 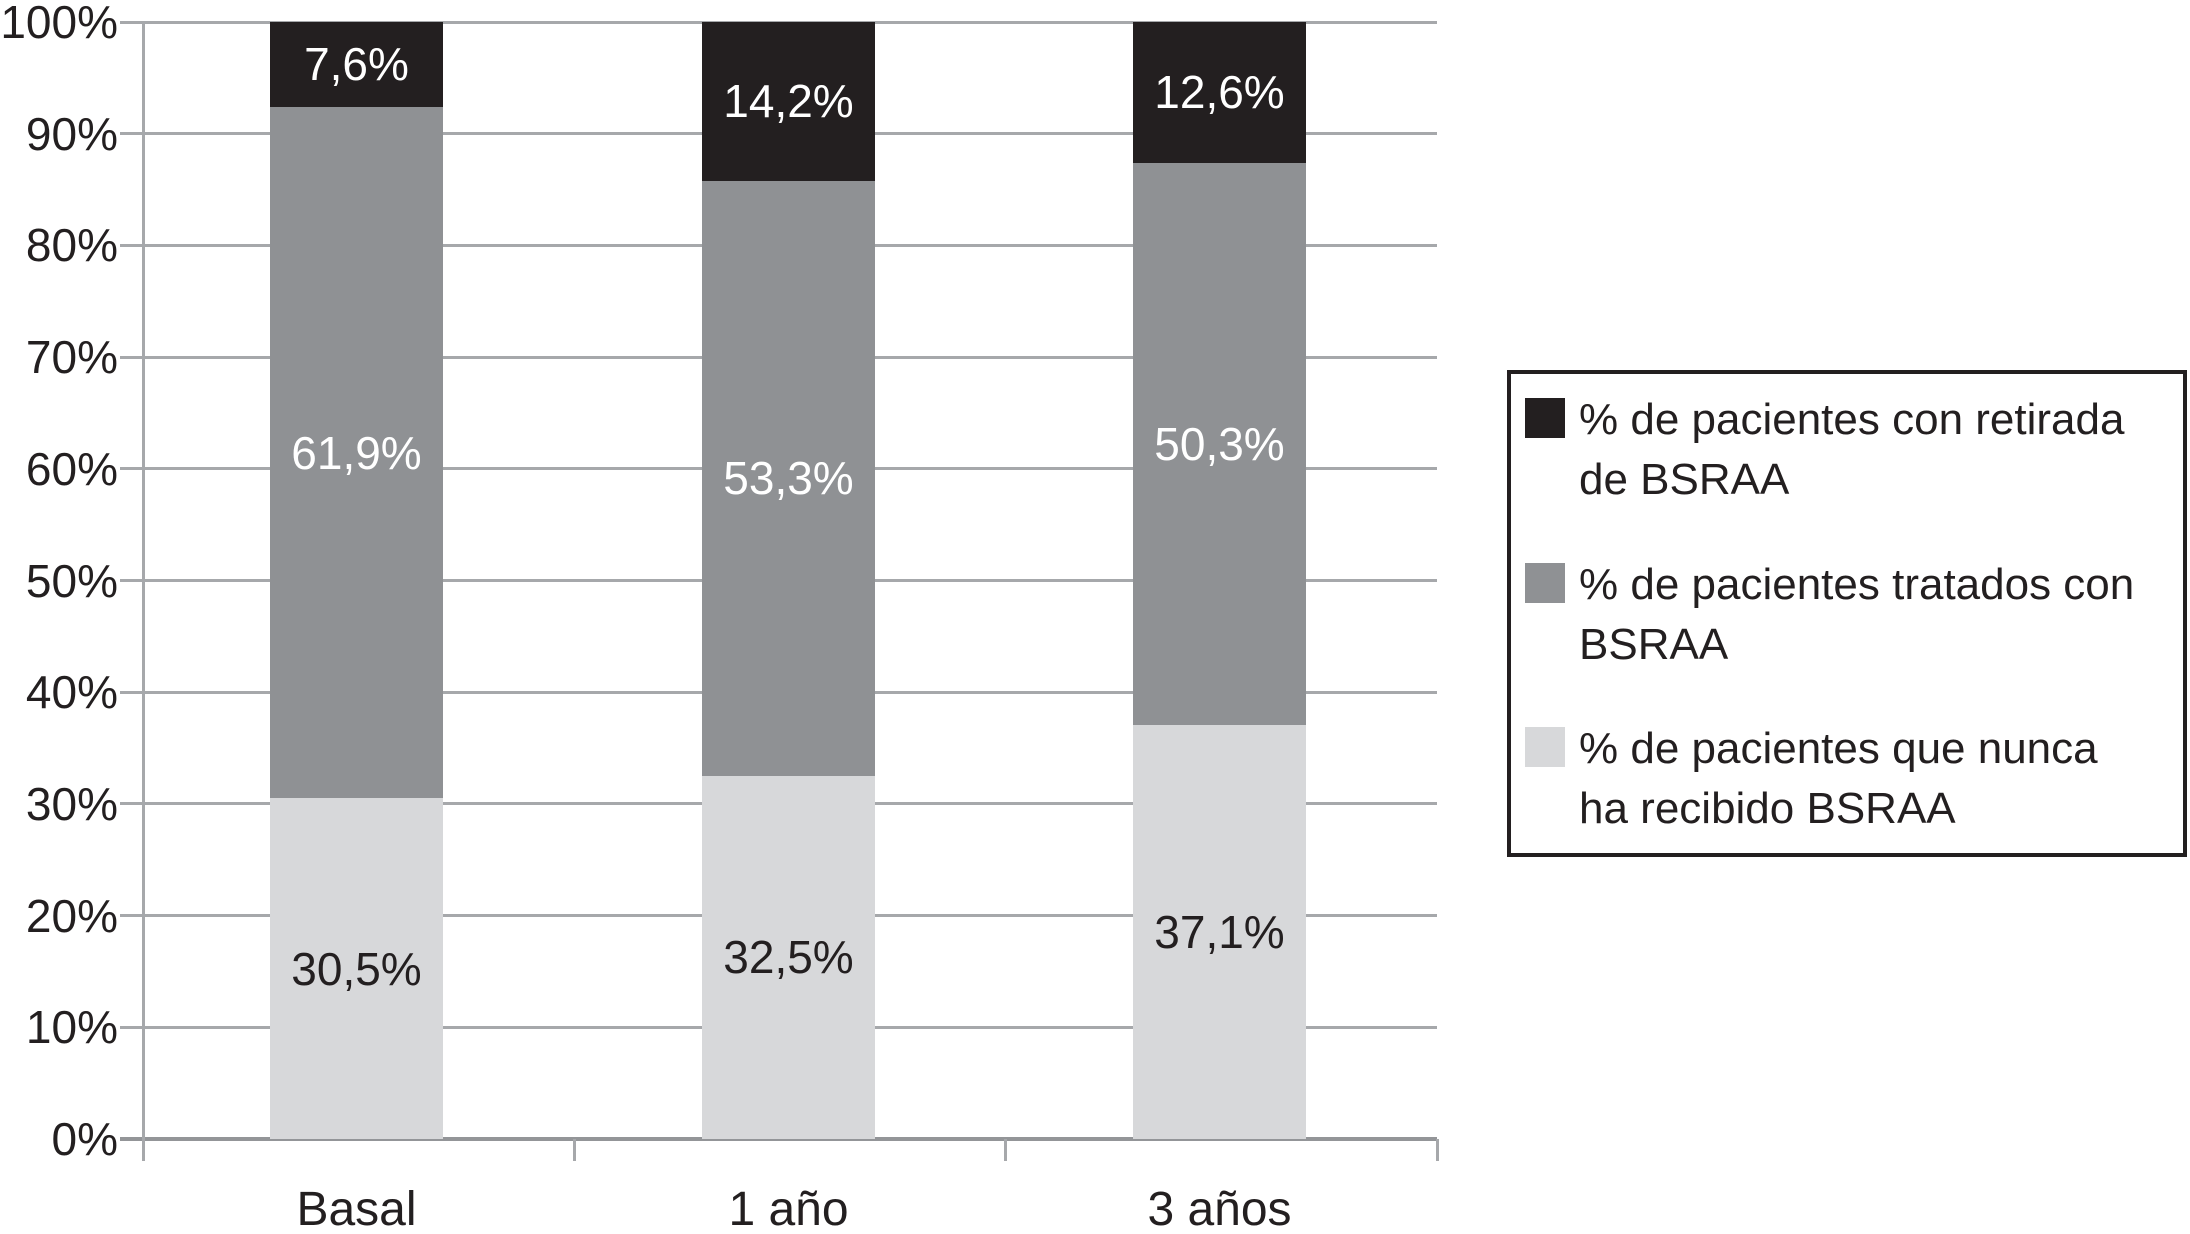 I want to click on x-axis-line, so click(x=778, y=1139).